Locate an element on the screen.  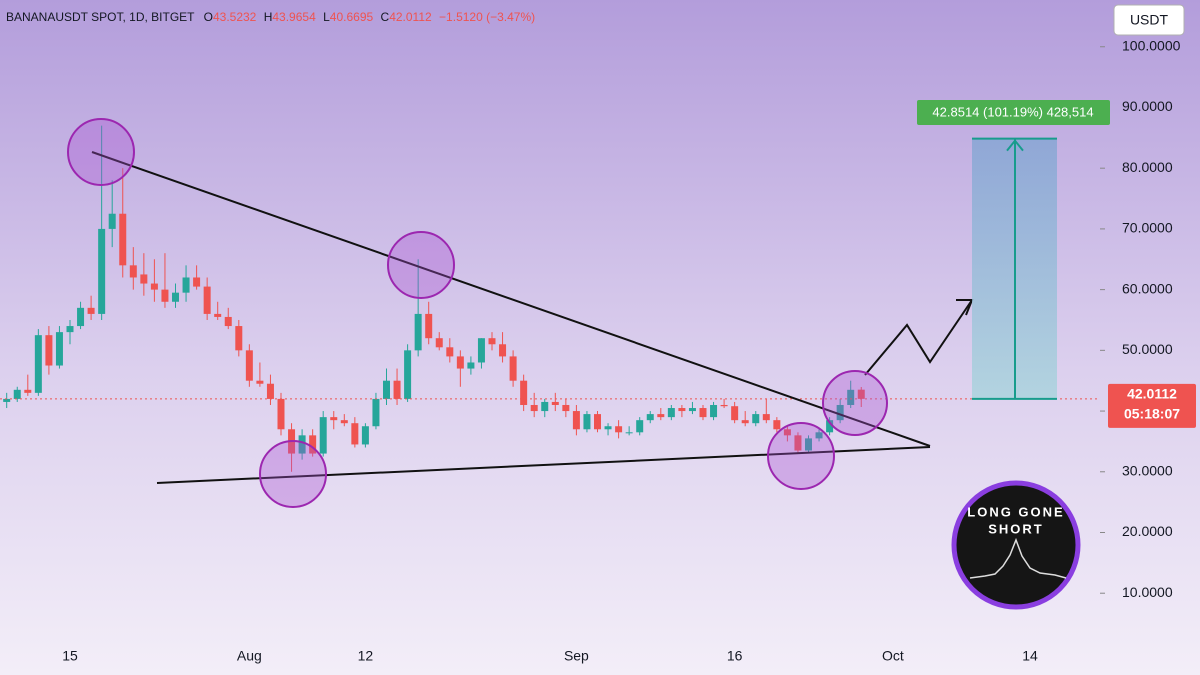
y-tick-label: 20.0000 is located at coordinates (1147, 531).